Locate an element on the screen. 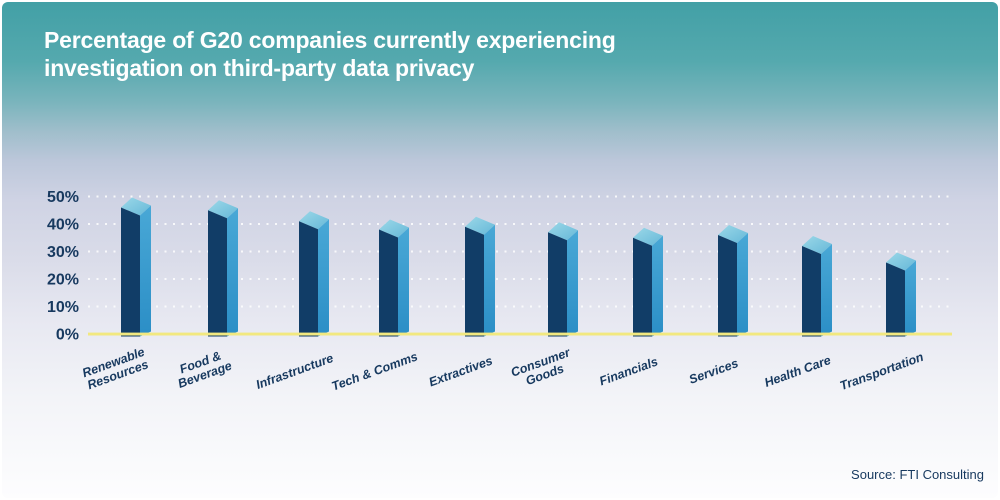 This screenshot has height=500, width=1000. source-attribution: Source: FTI Consulting is located at coordinates (917, 474).